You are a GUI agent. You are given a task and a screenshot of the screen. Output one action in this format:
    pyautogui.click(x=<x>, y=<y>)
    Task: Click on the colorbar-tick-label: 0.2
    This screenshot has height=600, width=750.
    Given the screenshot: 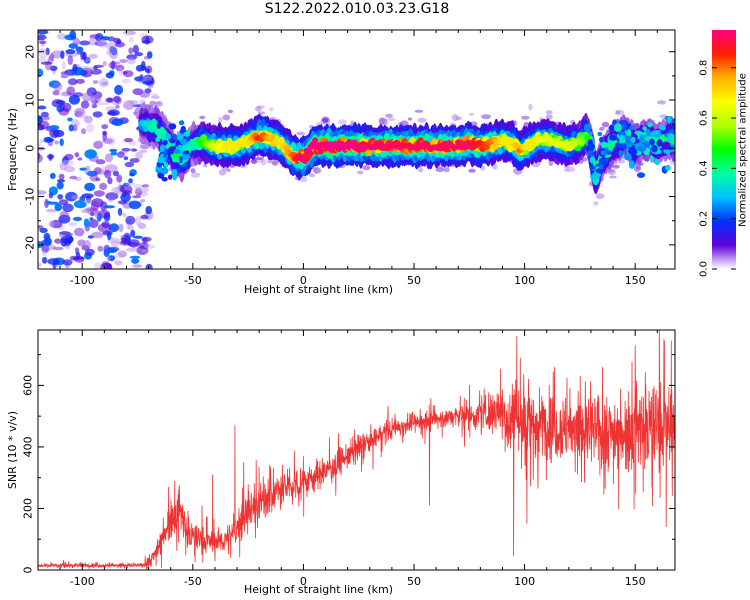 What is the action you would take?
    pyautogui.click(x=704, y=219)
    